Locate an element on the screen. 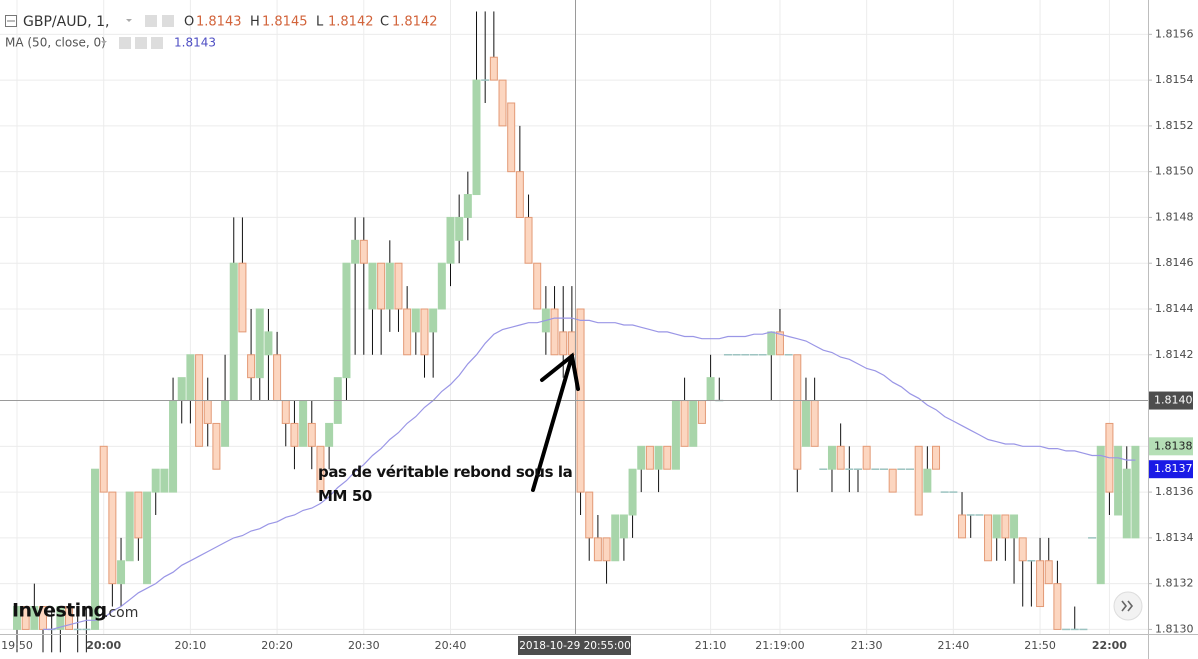 This screenshot has height=659, width=1198. y-tick-label: 1.8146 is located at coordinates (1174, 262).